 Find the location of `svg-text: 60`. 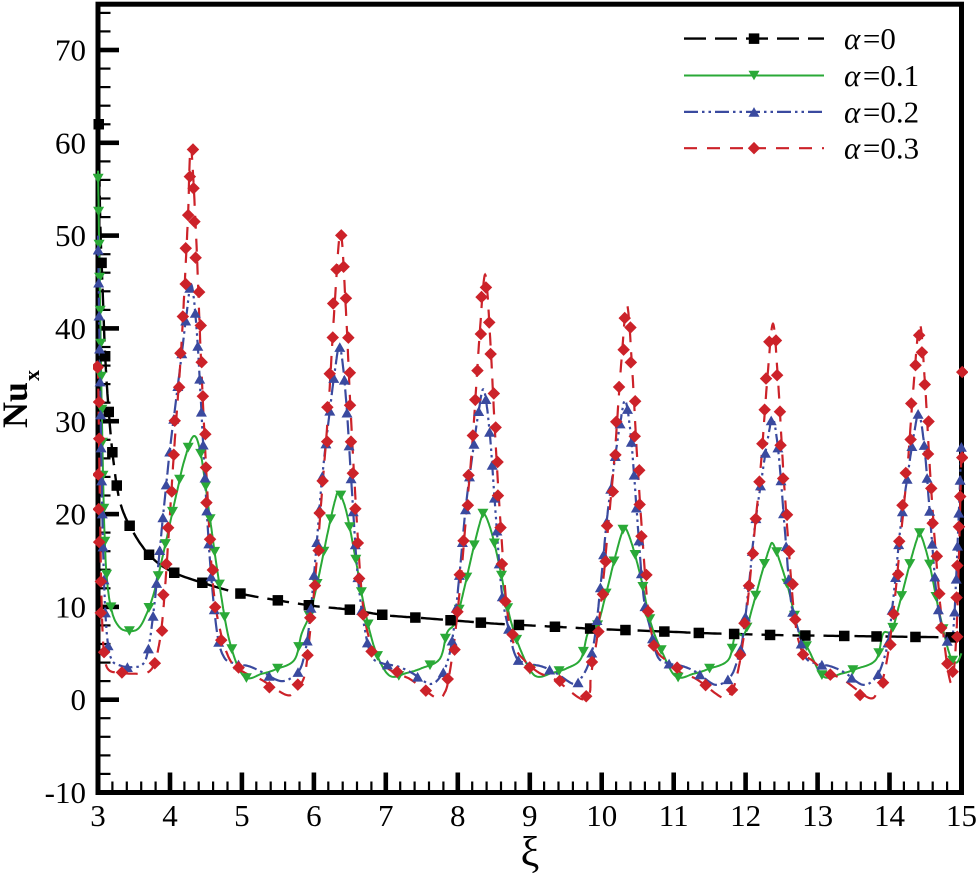

svg-text: 60 is located at coordinates (70, 142).